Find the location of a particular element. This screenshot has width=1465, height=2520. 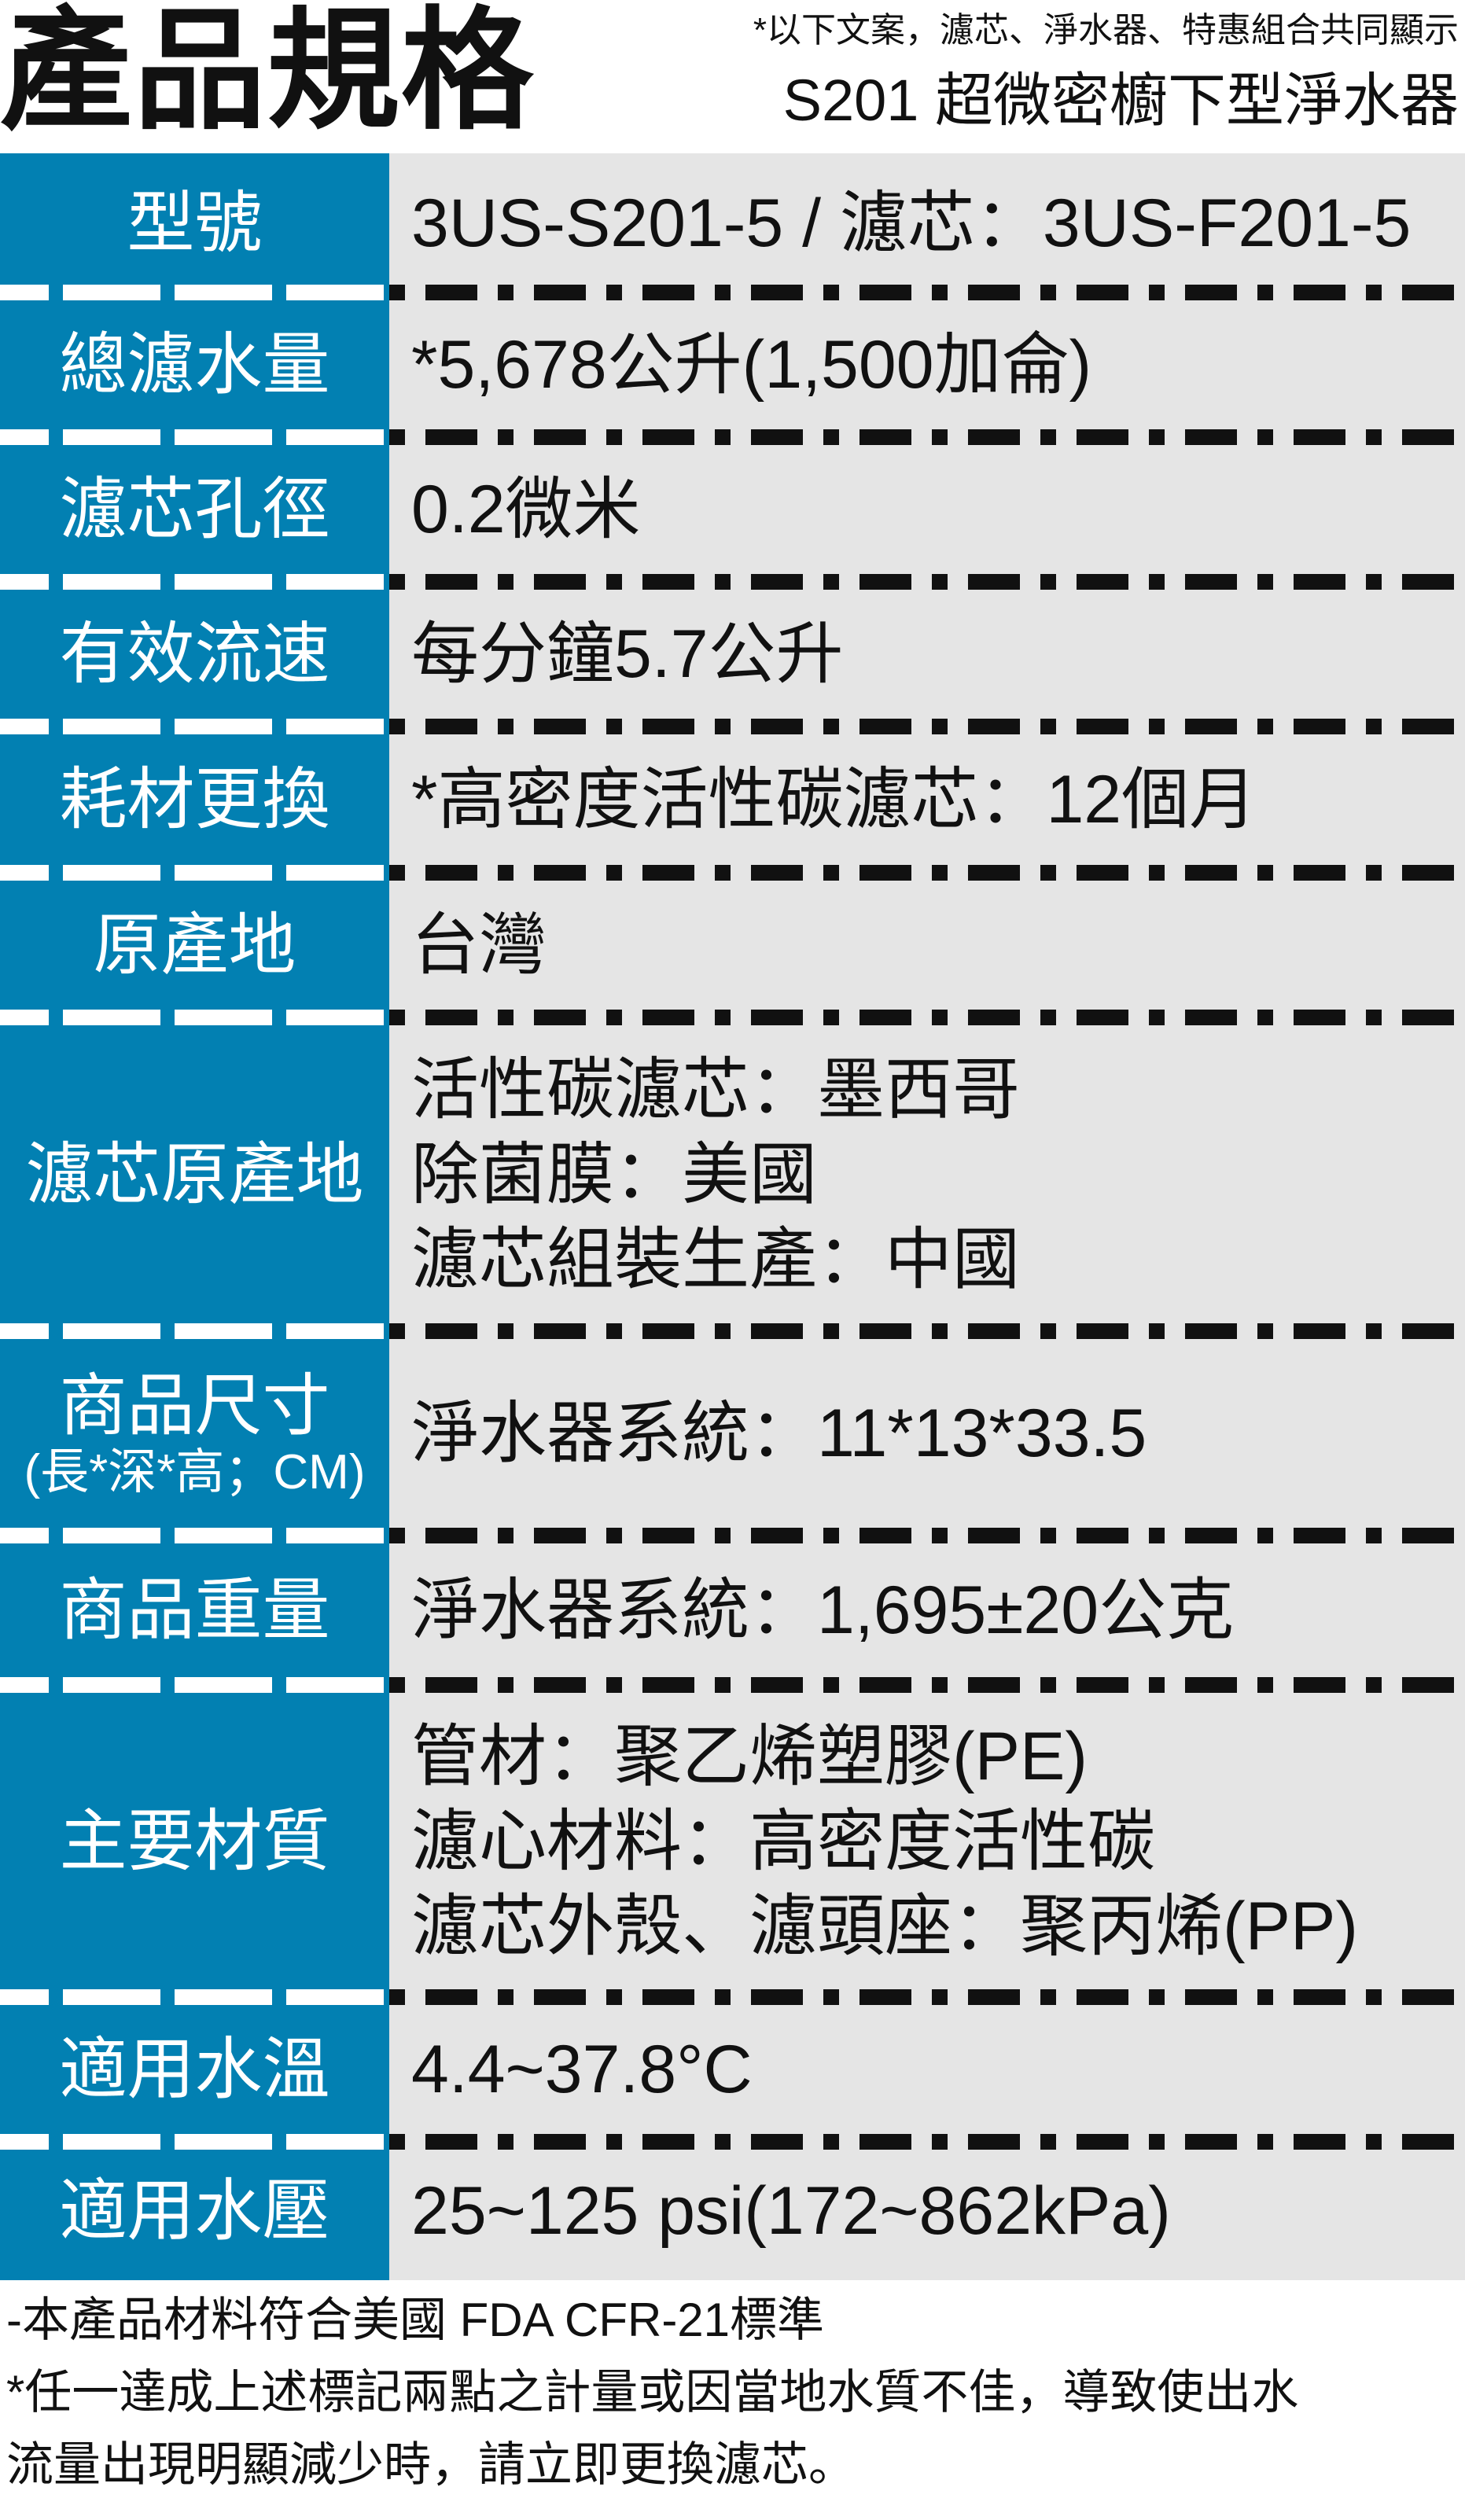

footer-line: -本產品材料符合美國 FDA CFR-21標準 is located at coordinates (415, 2320).